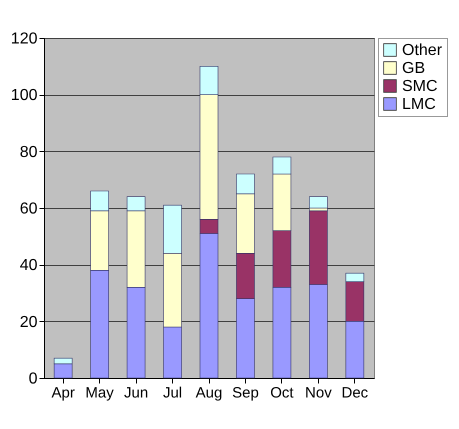 The width and height of the screenshot is (459, 429). I want to click on legend-label: GB, so click(414, 68).